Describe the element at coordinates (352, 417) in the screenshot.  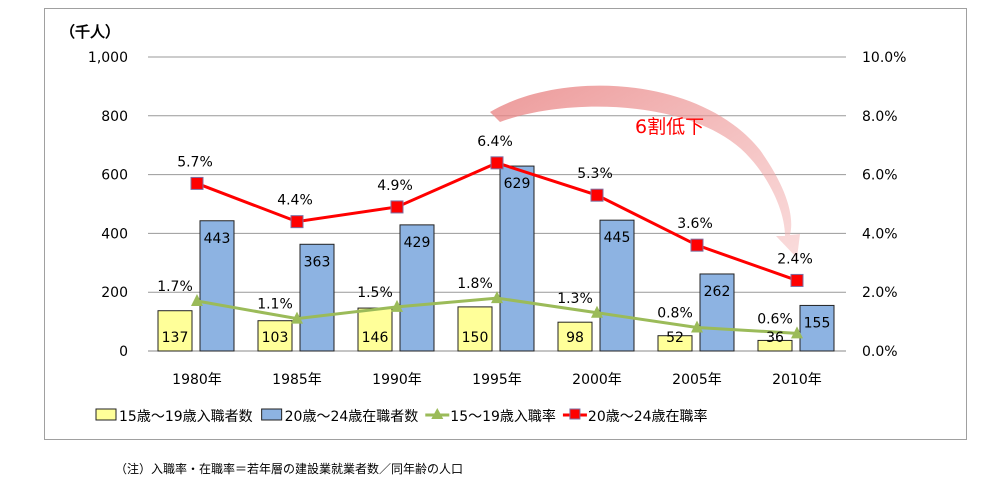
I see `legend-label: 20歳～24歳在職者数` at that location.